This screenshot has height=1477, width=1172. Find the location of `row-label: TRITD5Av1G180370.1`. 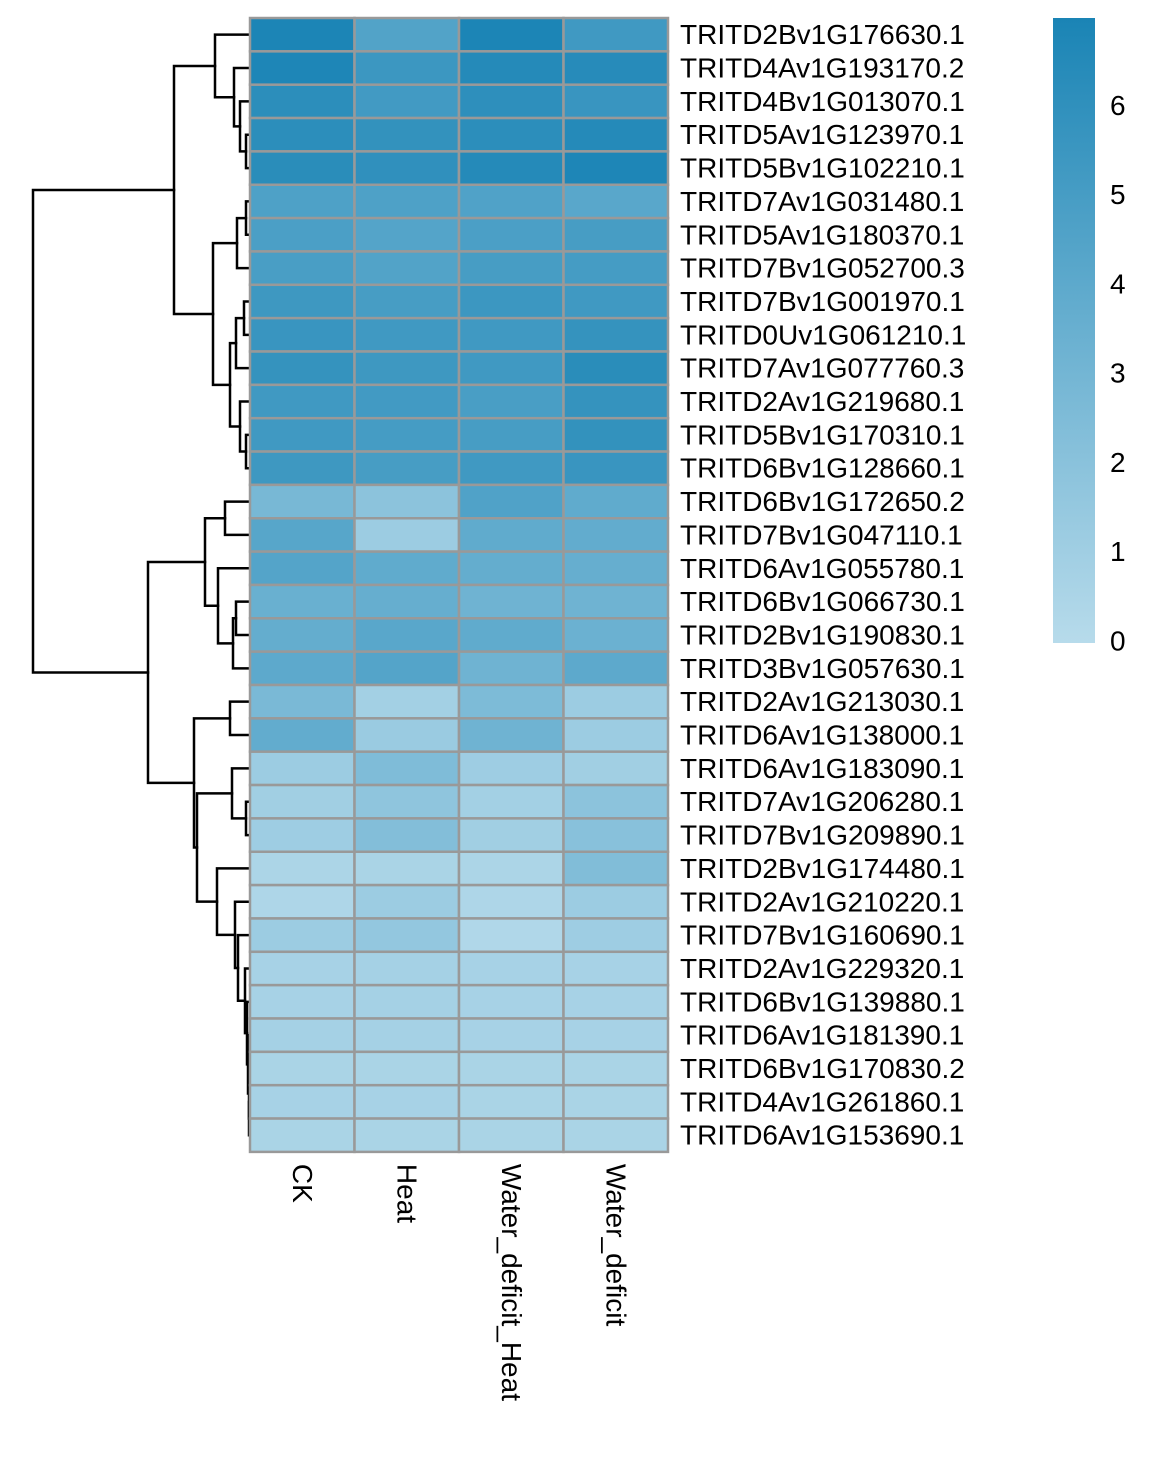

row-label: TRITD5Av1G180370.1 is located at coordinates (822, 234).